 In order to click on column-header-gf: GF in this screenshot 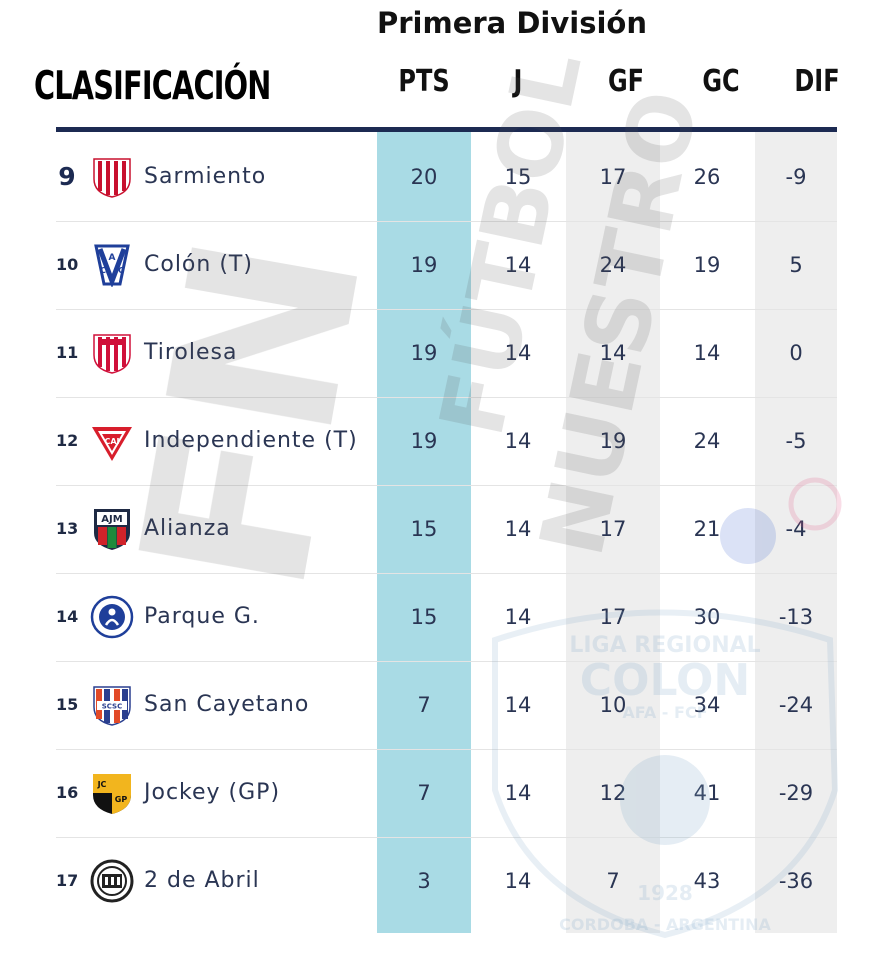, I will do `click(626, 81)`.